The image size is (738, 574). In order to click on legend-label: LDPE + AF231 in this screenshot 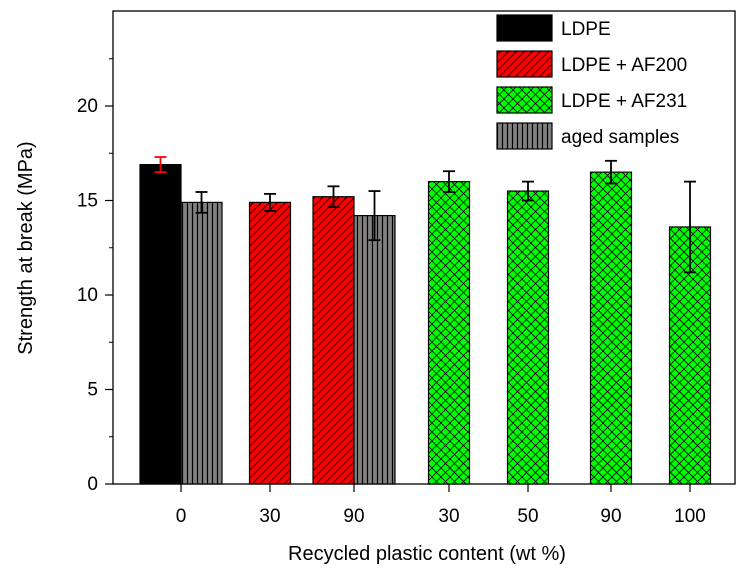, I will do `click(624, 101)`.